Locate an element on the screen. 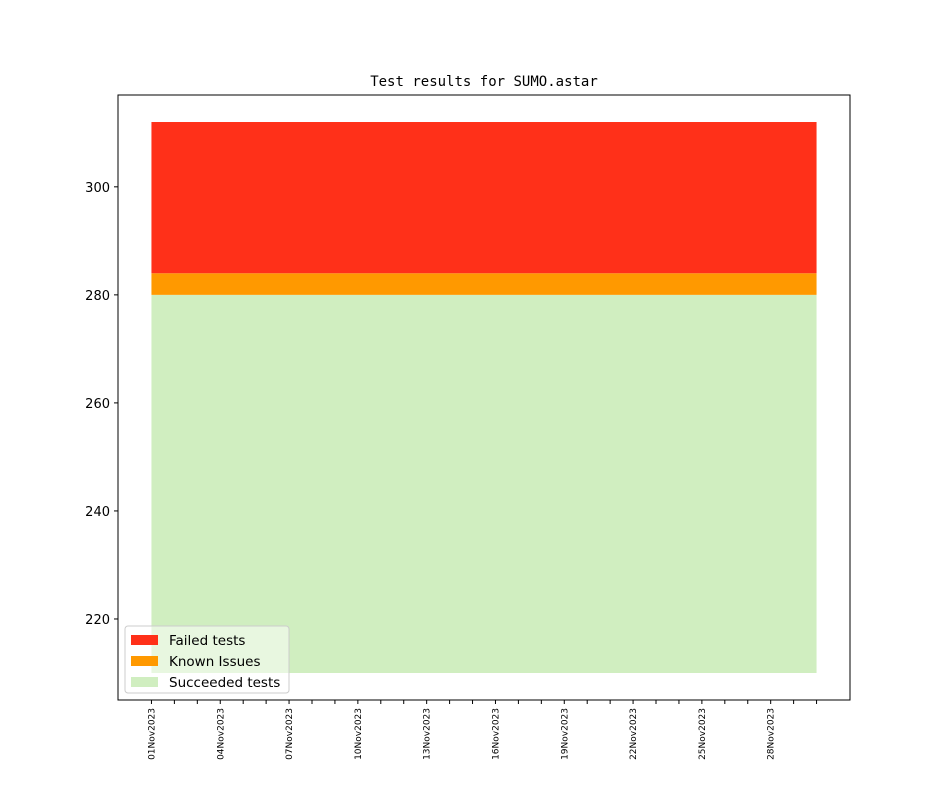  area-failed-tests is located at coordinates (484, 198).